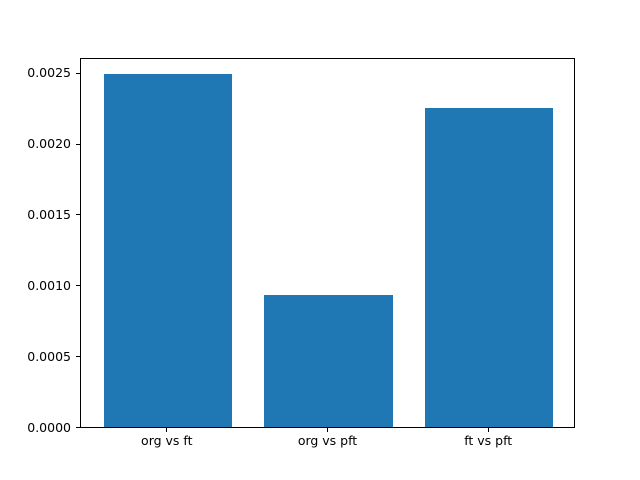 This screenshot has width=640, height=480. I want to click on y-tick-label: 0.0015, so click(49, 214).